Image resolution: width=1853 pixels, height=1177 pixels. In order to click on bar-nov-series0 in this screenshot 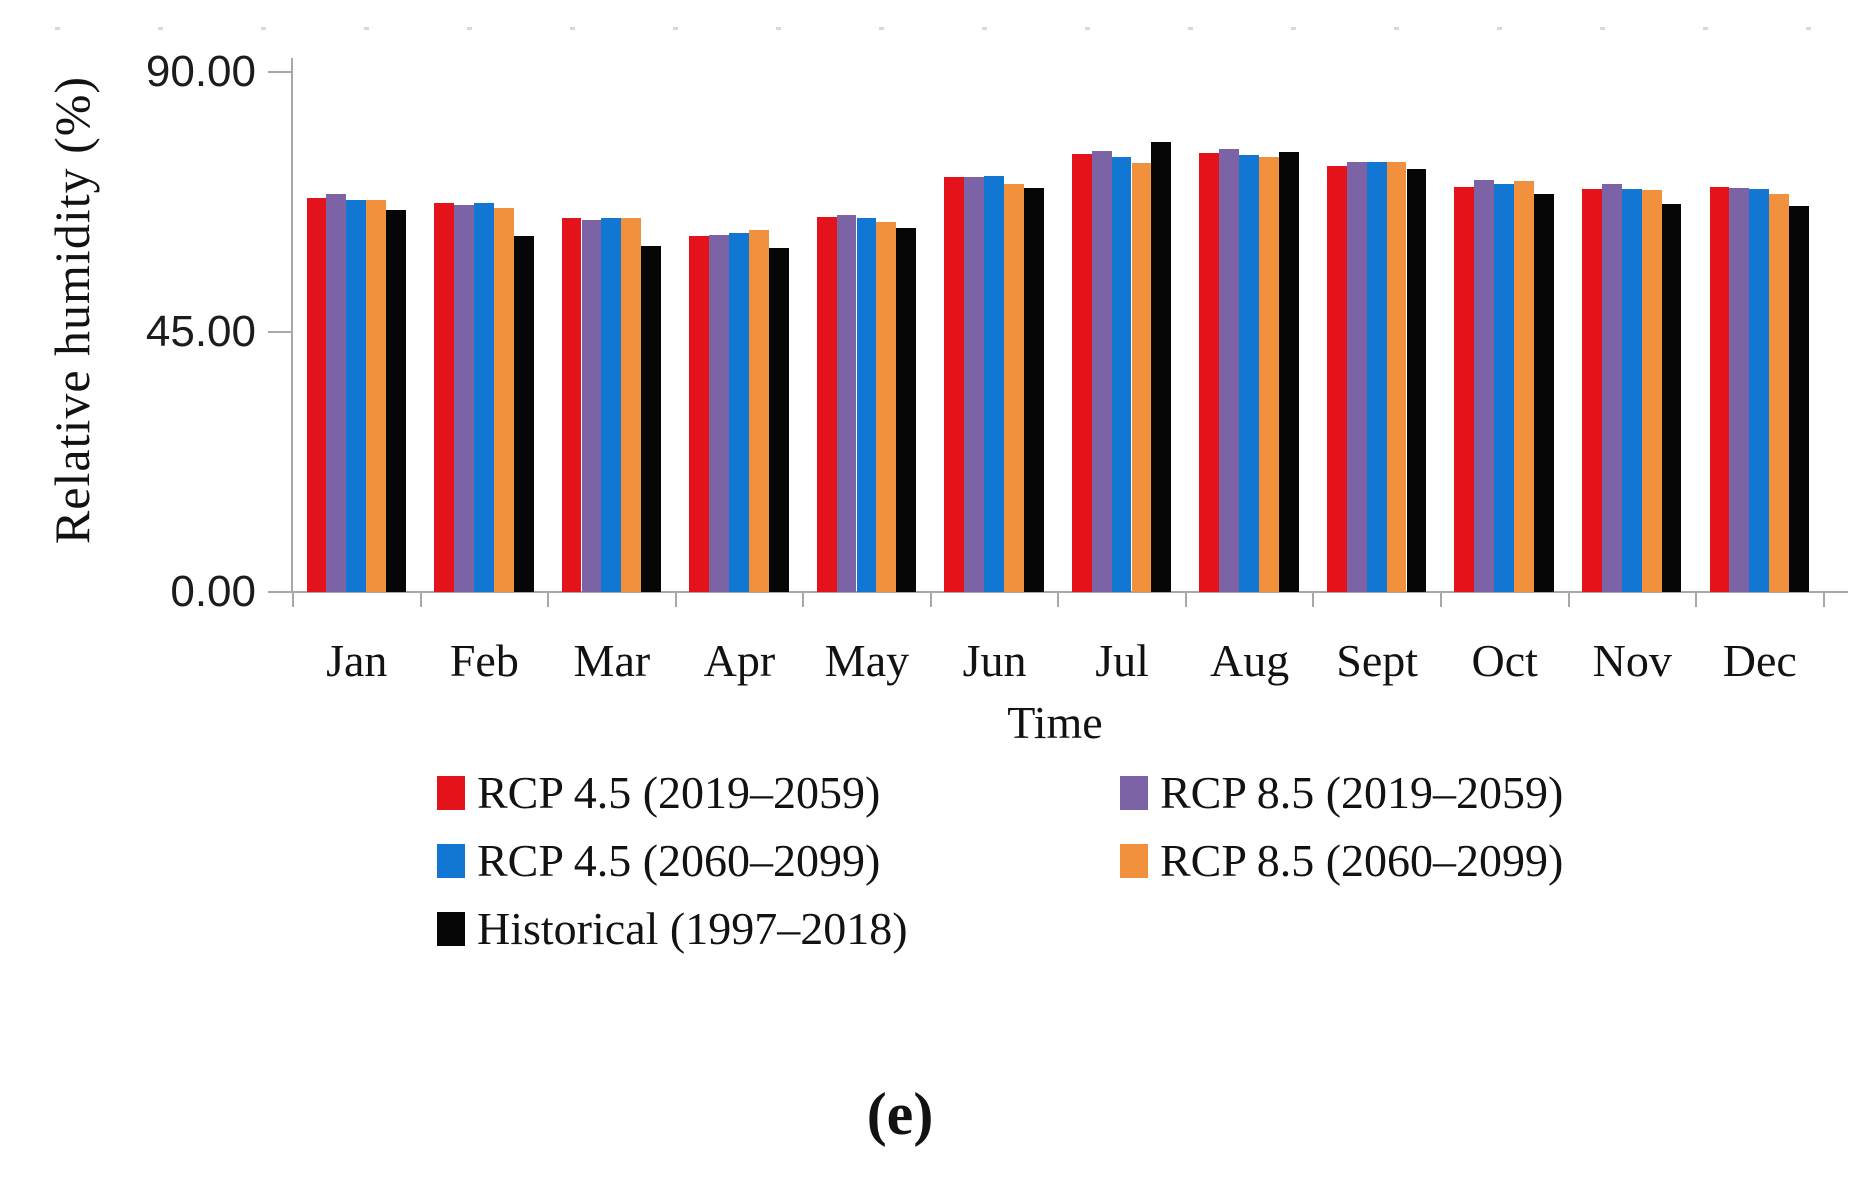, I will do `click(1592, 390)`.